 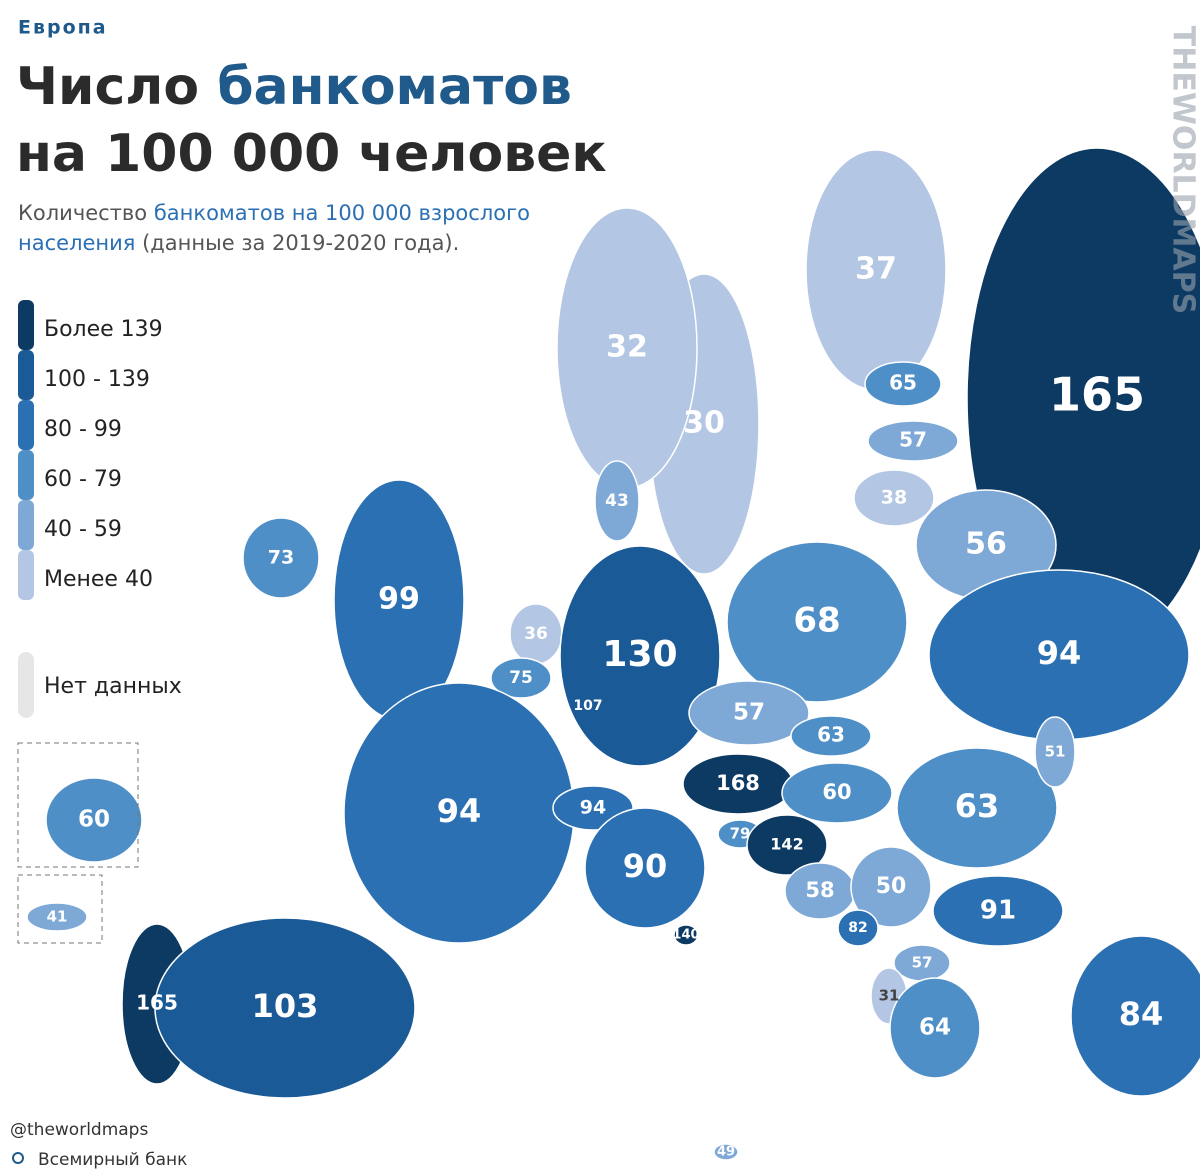 I want to click on country-value-label: 90, so click(x=645, y=866).